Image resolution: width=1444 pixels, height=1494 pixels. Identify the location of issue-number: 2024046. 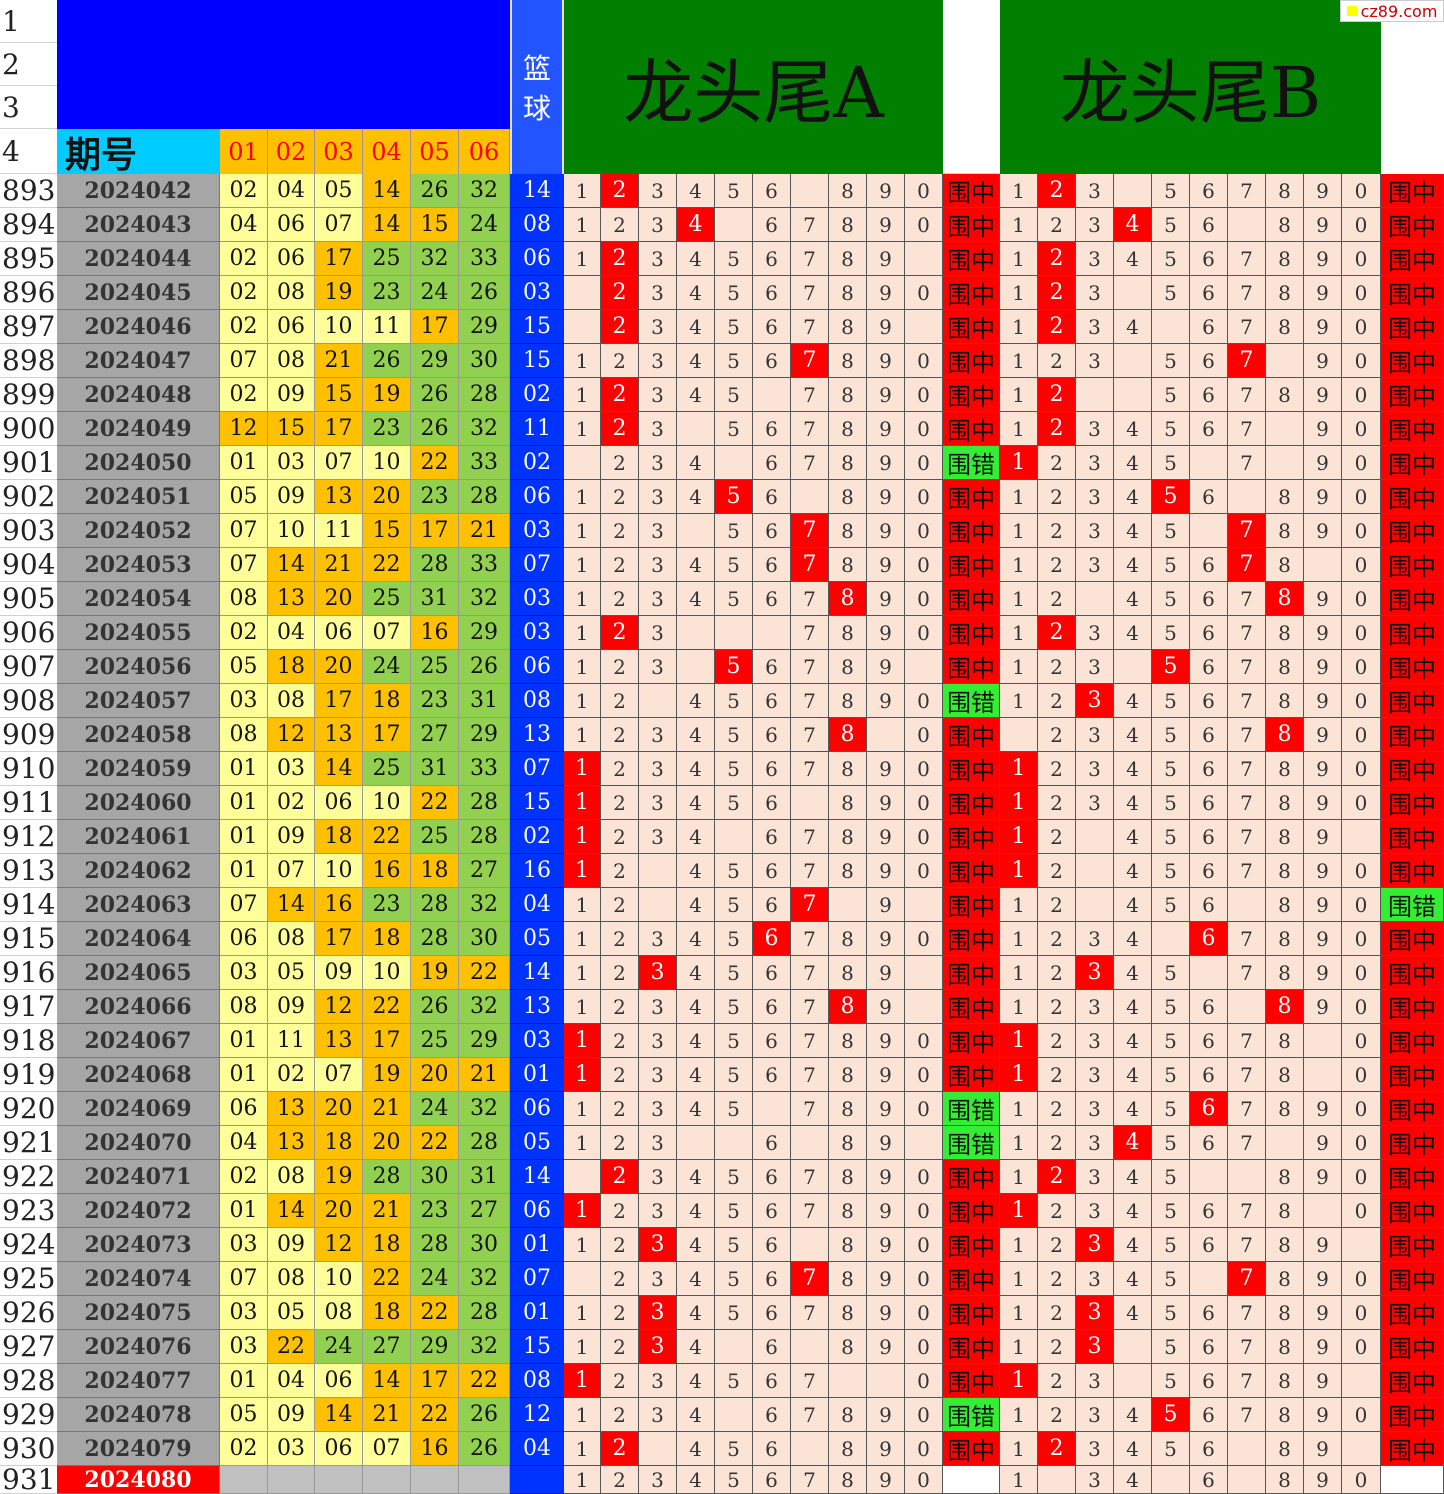
(138, 327).